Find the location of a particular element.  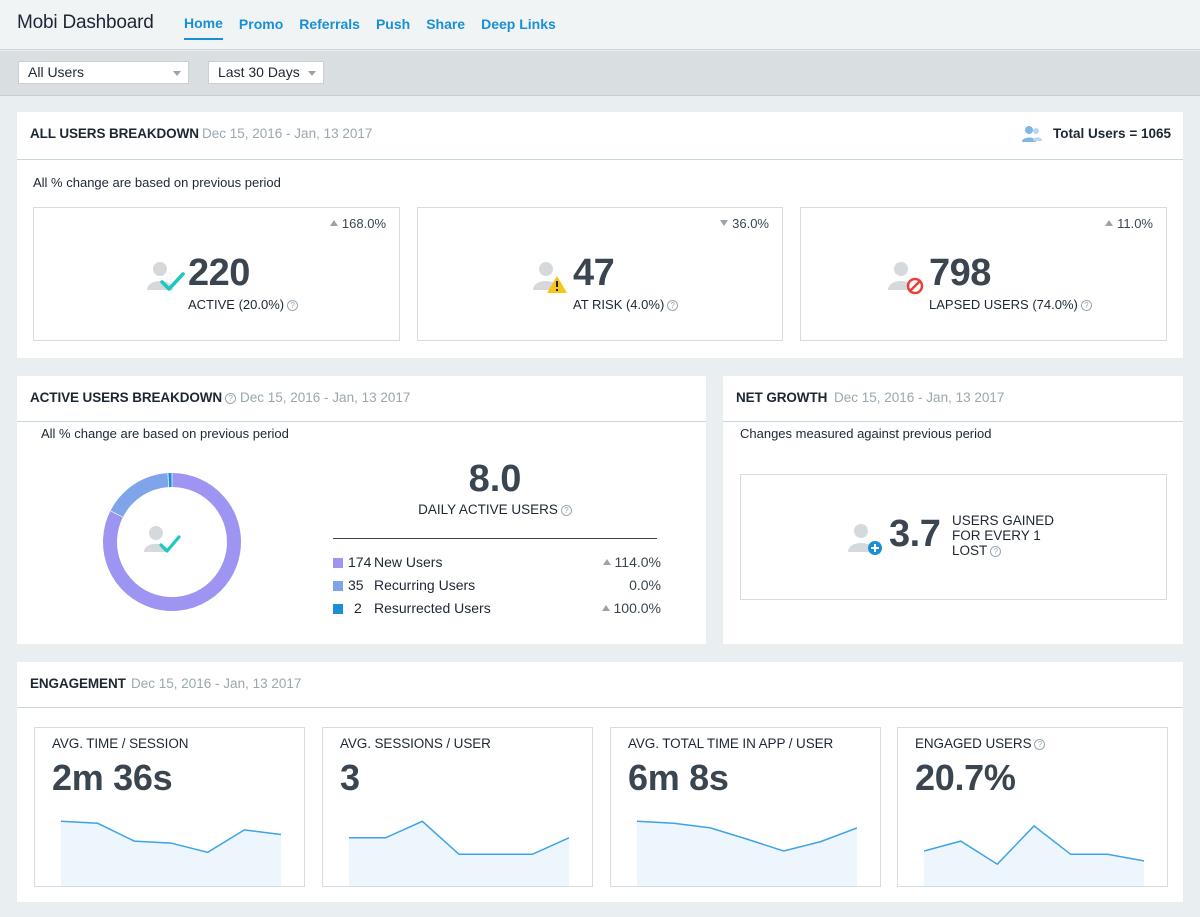

dau-label: DAILY ACTIVE USERS? is located at coordinates (495, 509).